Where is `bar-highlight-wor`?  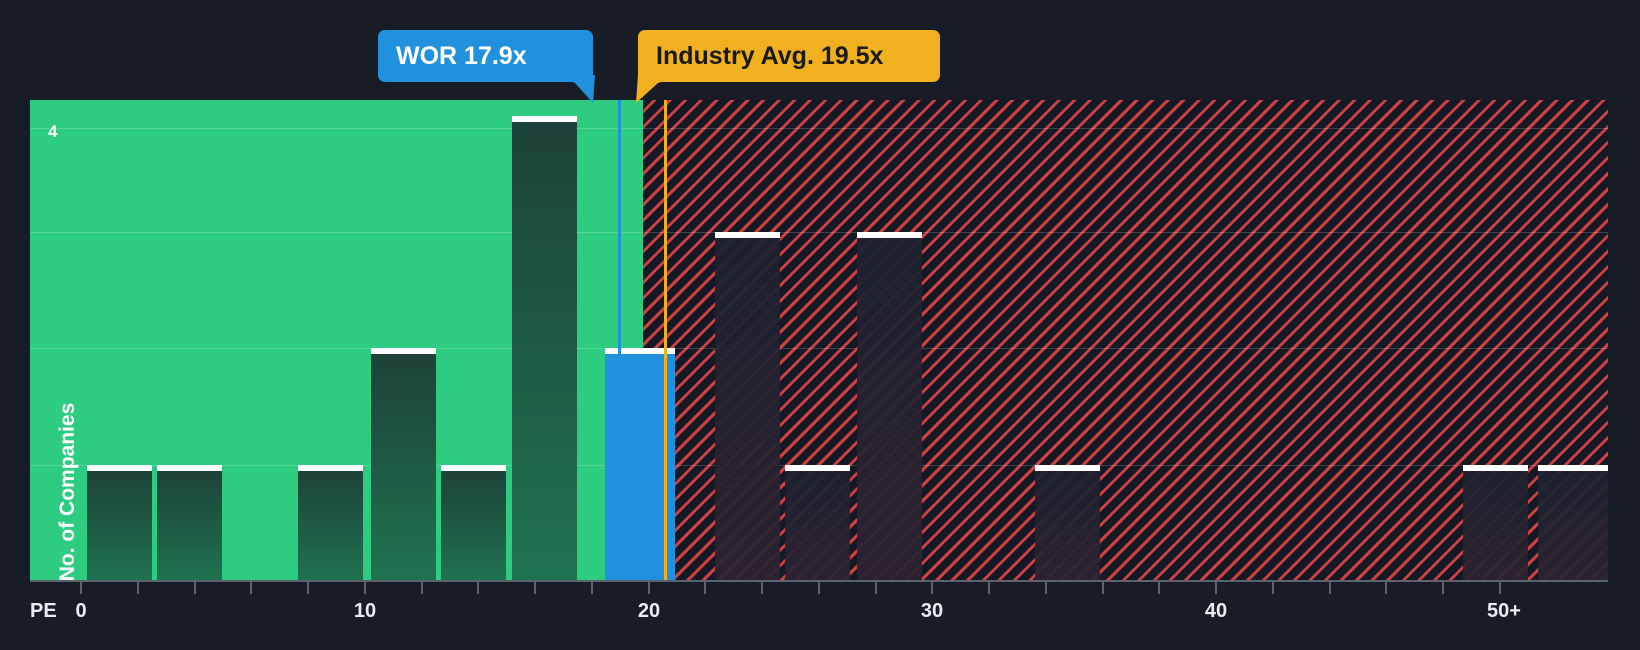
bar-highlight-wor is located at coordinates (640, 464).